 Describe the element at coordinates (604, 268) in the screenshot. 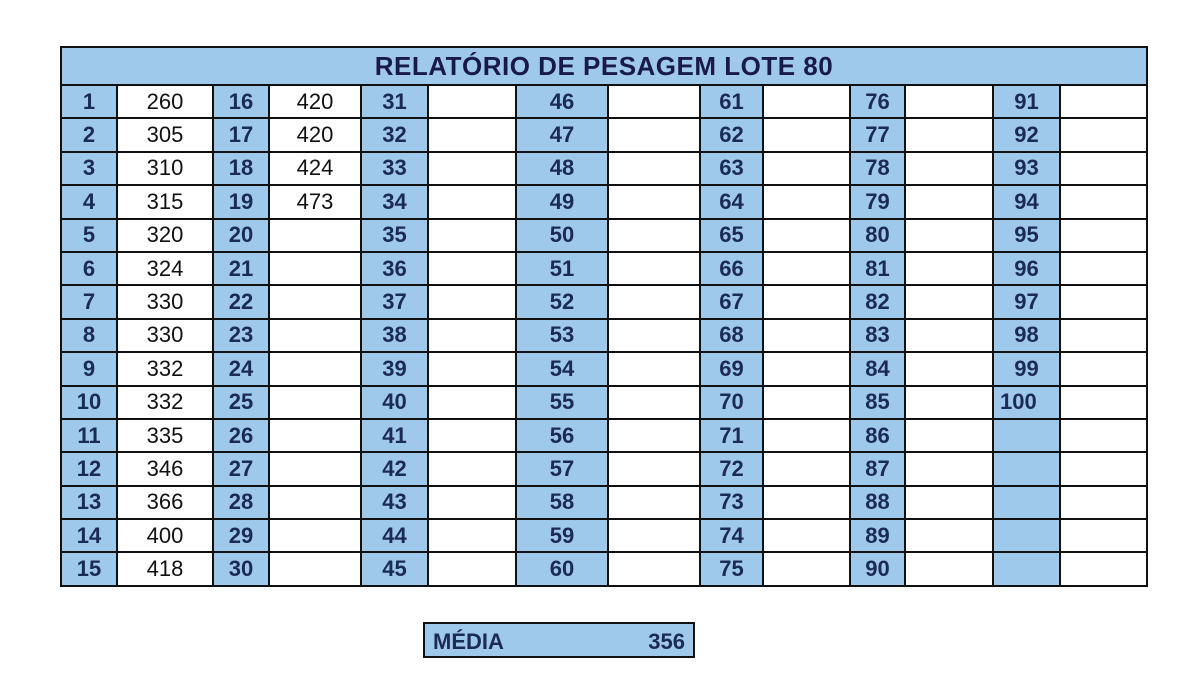

I see `table-row: 6 324 21 36 51 66 81 96` at that location.